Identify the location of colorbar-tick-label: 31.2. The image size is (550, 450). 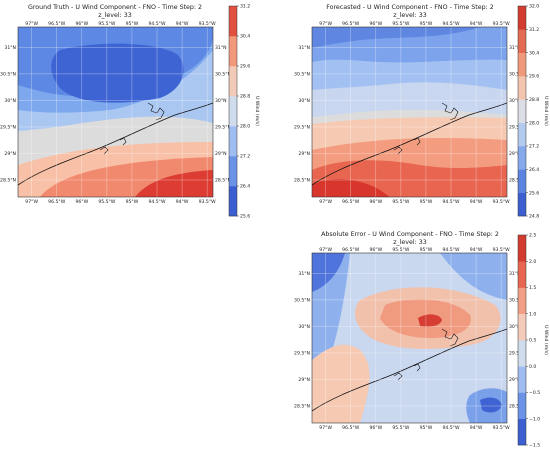
(534, 30).